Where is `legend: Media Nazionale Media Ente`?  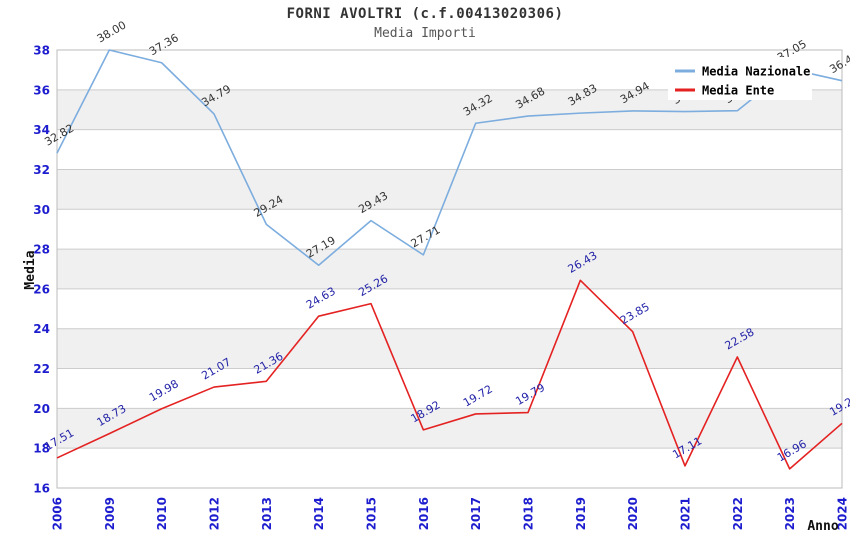
legend: Media Nazionale Media Ente is located at coordinates (740, 78).